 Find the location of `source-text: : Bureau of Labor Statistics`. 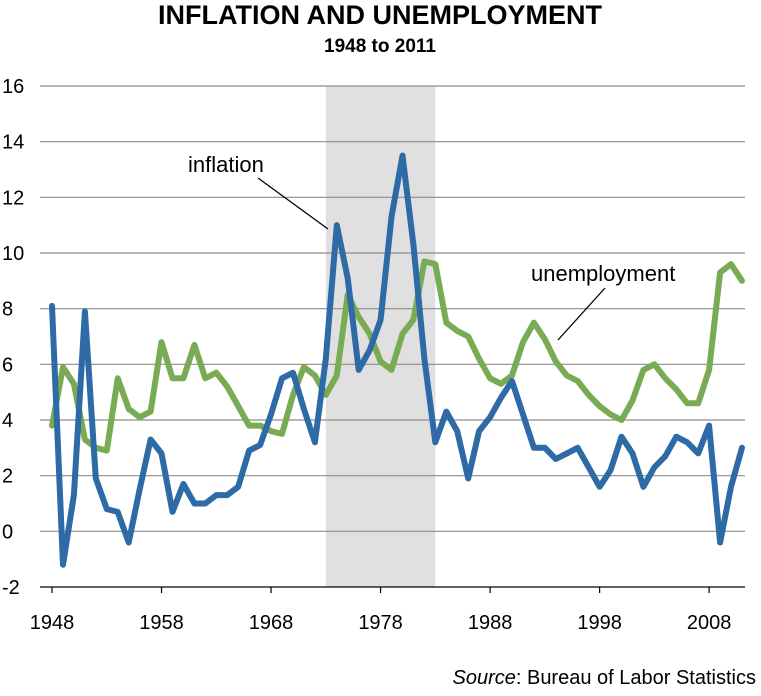

source-text: : Bureau of Labor Statistics is located at coordinates (636, 678).